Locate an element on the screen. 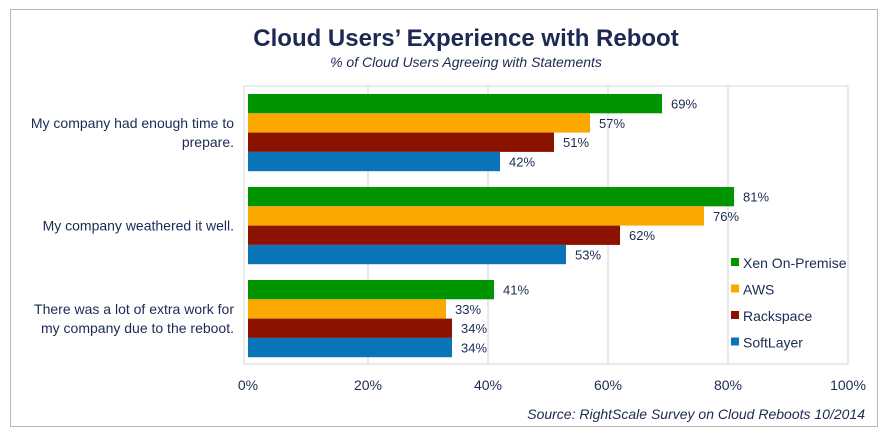 The image size is (886, 433). x-tick-label: 20% is located at coordinates (368, 385).